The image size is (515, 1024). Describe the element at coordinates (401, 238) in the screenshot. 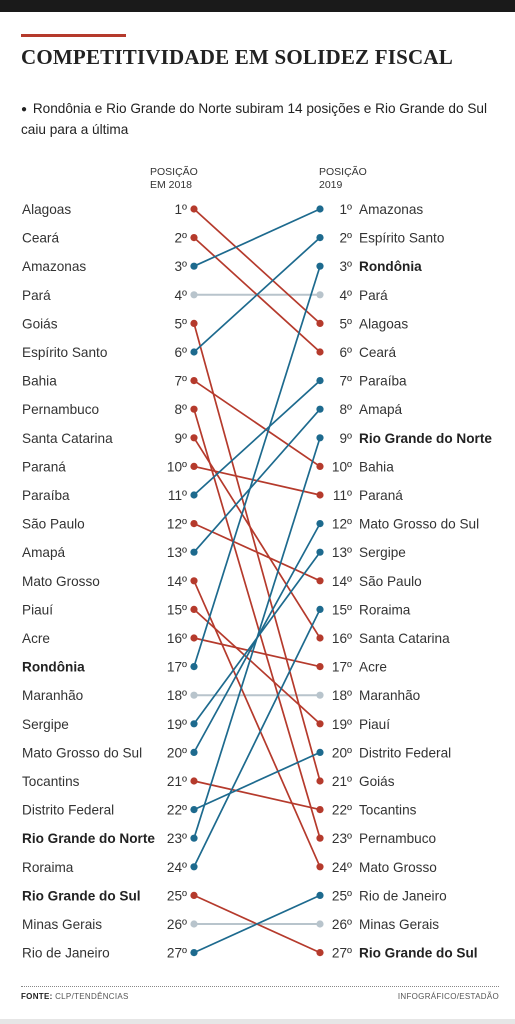

I see `state-label-2019-espirito-santo: Espírito Santo` at that location.